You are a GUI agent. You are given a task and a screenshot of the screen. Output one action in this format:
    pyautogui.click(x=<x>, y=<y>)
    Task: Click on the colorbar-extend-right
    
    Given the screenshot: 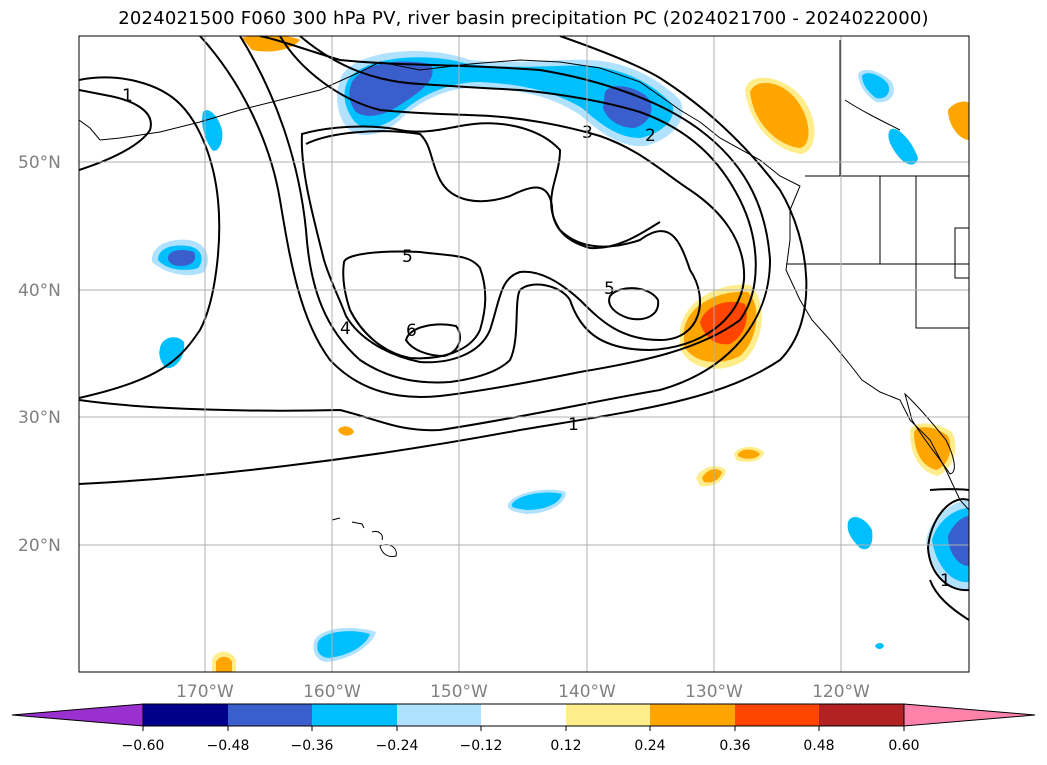 What is the action you would take?
    pyautogui.click(x=969, y=715)
    